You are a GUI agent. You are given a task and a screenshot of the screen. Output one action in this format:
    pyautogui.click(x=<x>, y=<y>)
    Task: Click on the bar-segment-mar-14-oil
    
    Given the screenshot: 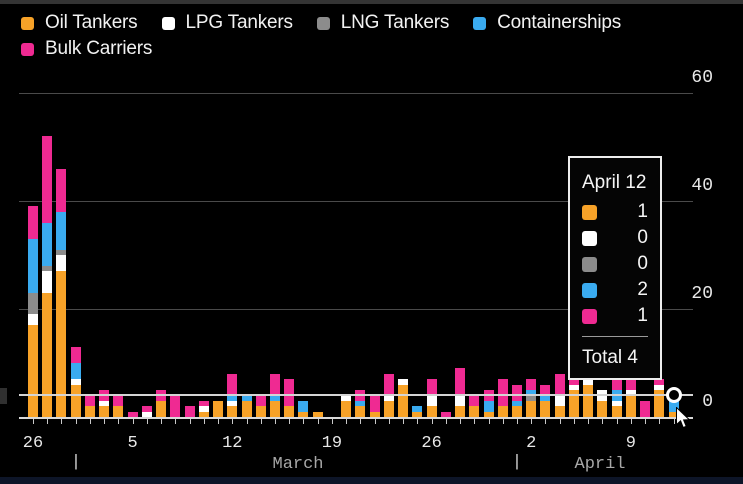 What is the action you would take?
    pyautogui.click(x=260, y=411)
    